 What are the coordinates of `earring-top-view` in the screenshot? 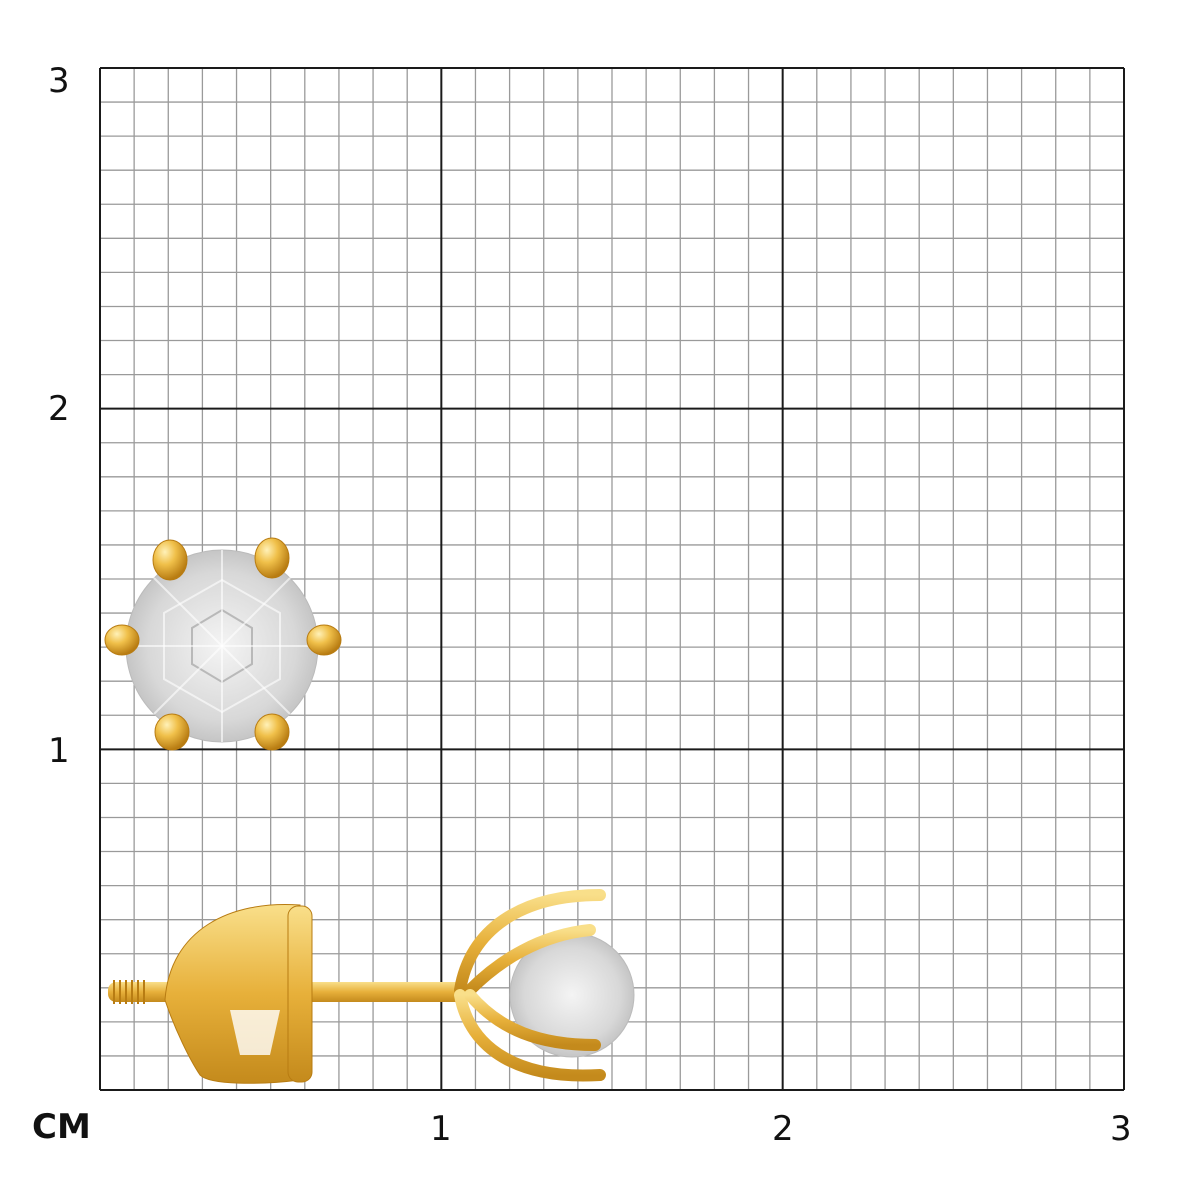 It's located at (223, 644).